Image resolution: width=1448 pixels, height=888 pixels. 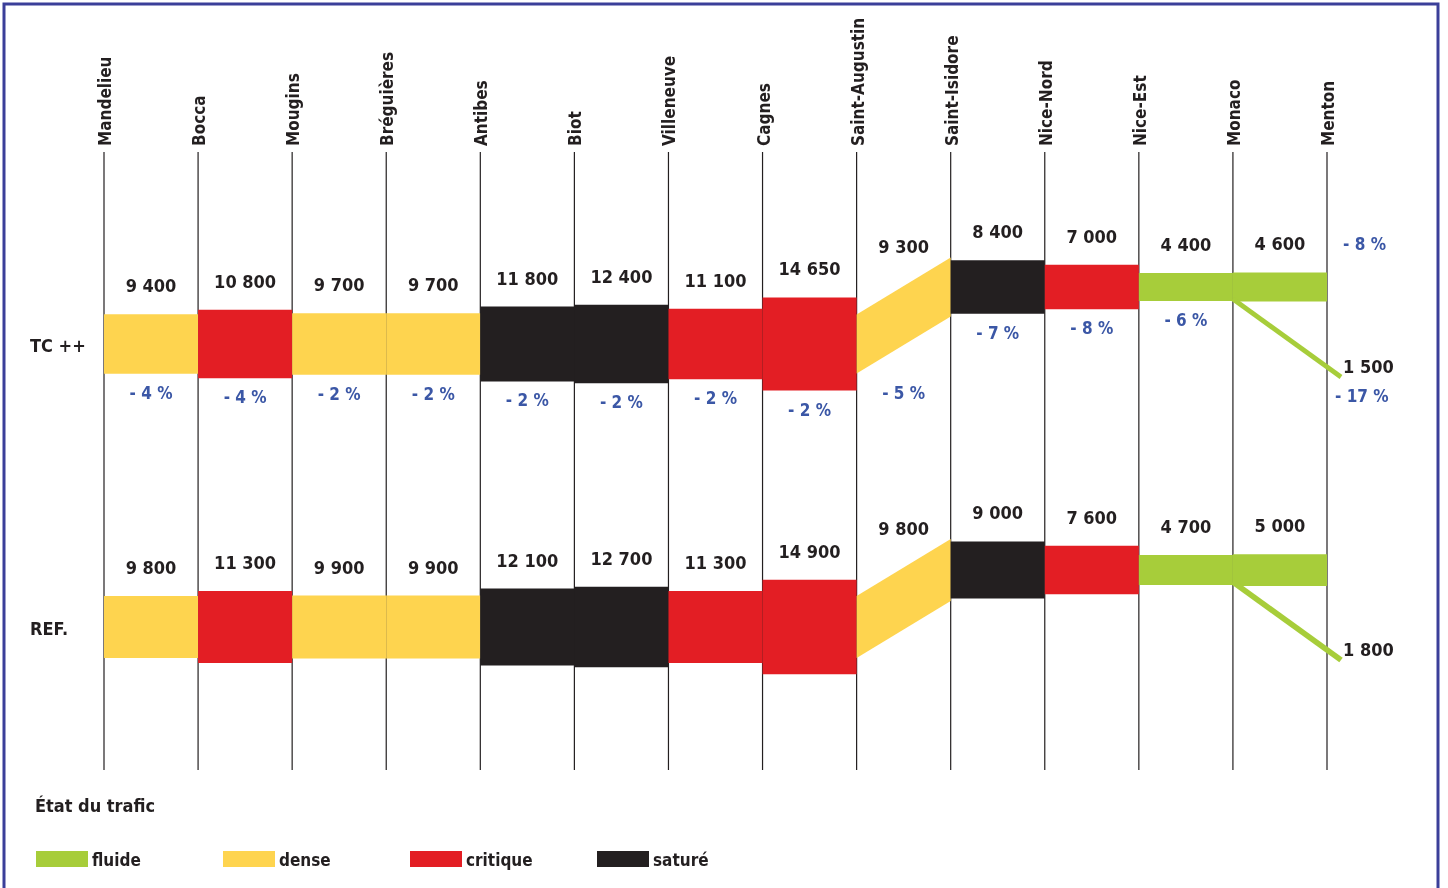 I want to click on data-label: 8 400, so click(x=998, y=232).